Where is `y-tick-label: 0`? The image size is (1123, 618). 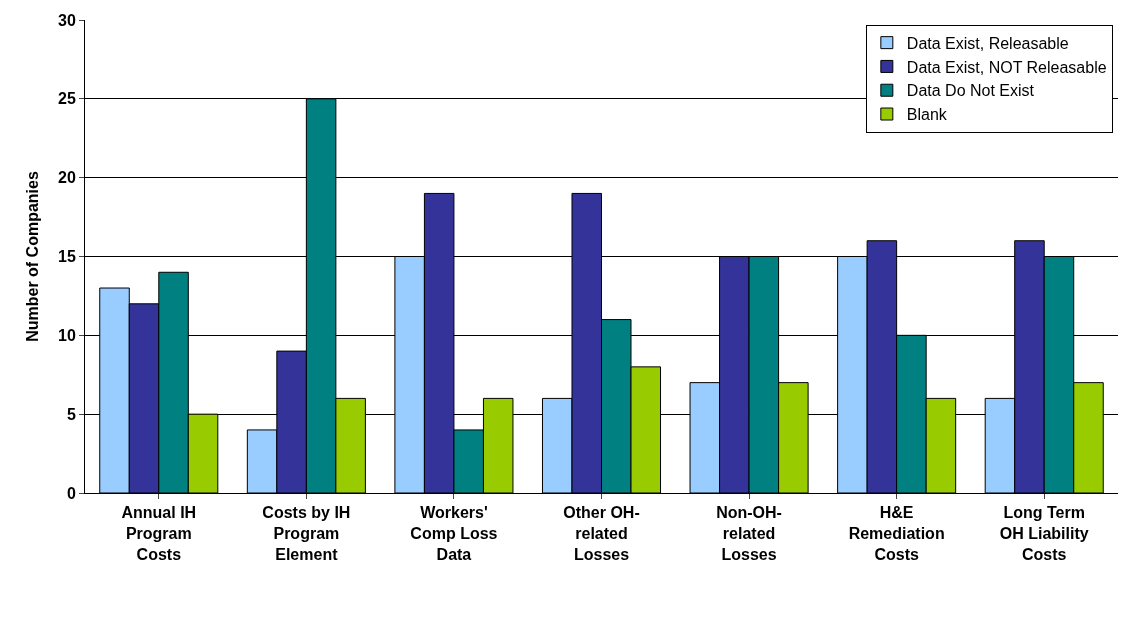 y-tick-label: 0 is located at coordinates (71, 493).